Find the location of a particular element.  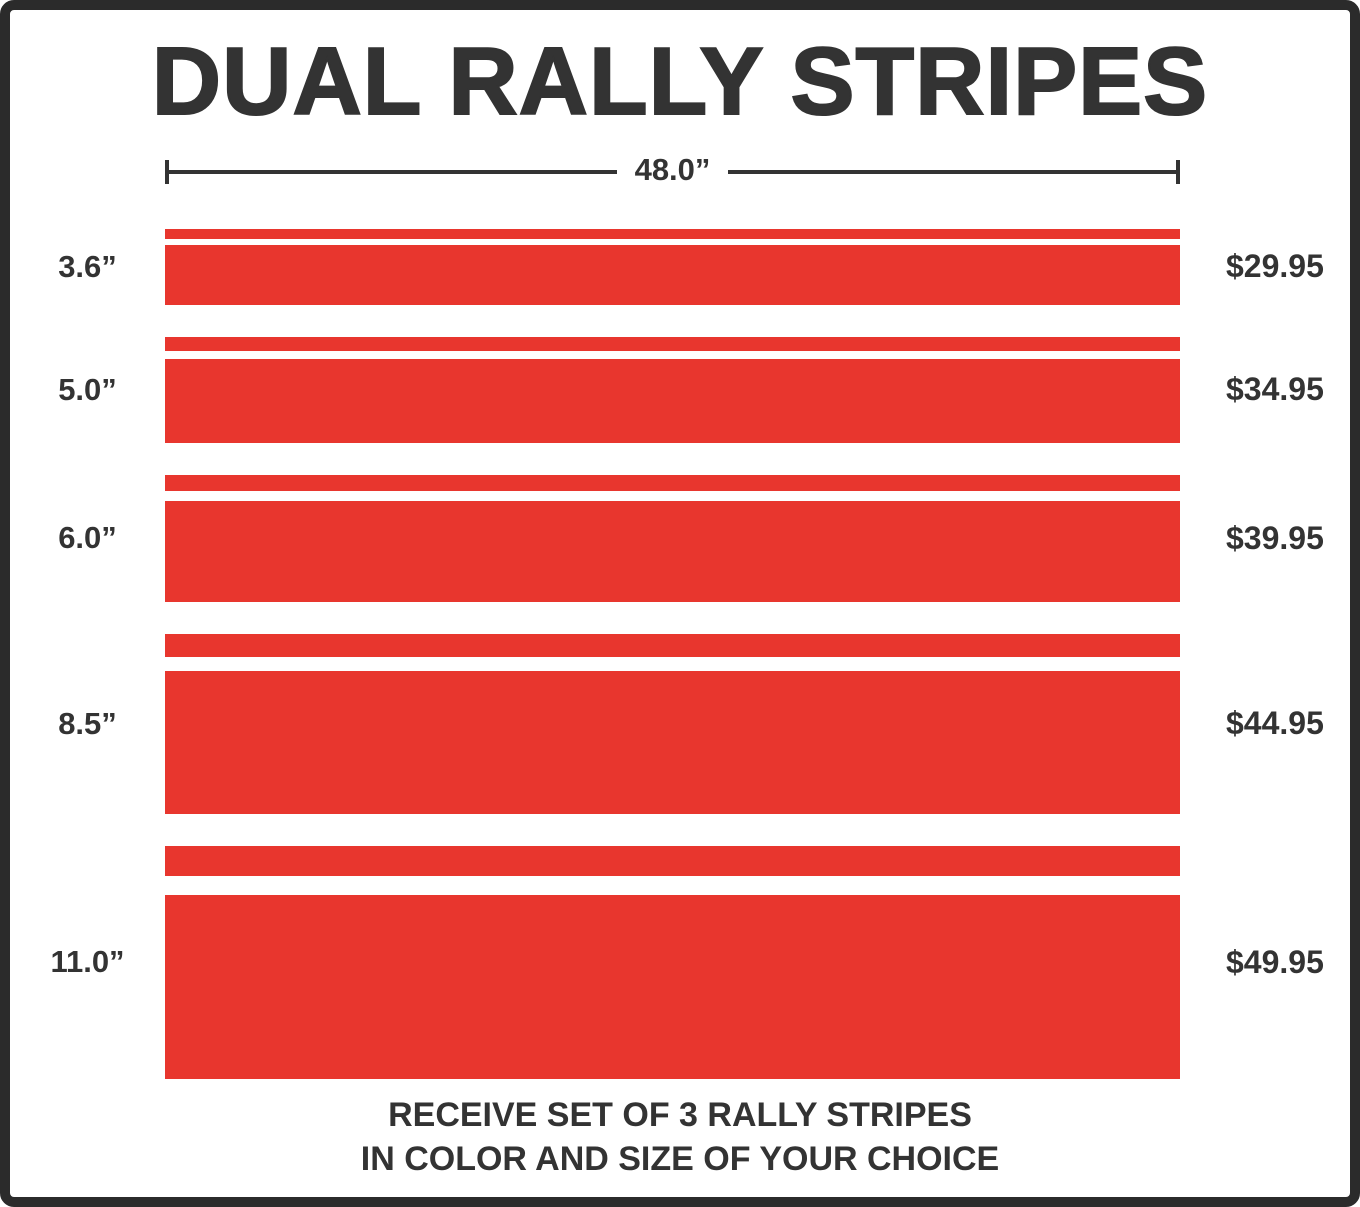

stripe-row: 6.0” $39.95 is located at coordinates (680, 538).